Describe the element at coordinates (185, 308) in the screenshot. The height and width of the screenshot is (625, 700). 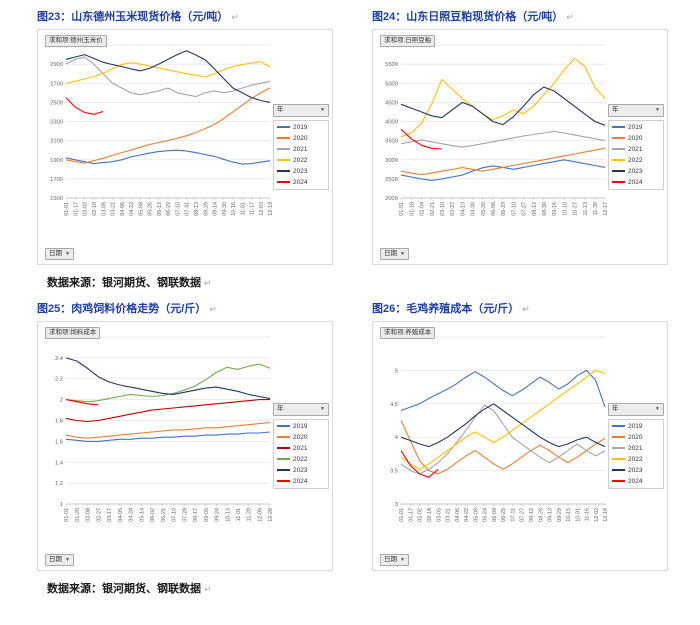
I see `figure-25-caption: 图25：肉鸡饲料价格走势（元/斤） ↵` at that location.